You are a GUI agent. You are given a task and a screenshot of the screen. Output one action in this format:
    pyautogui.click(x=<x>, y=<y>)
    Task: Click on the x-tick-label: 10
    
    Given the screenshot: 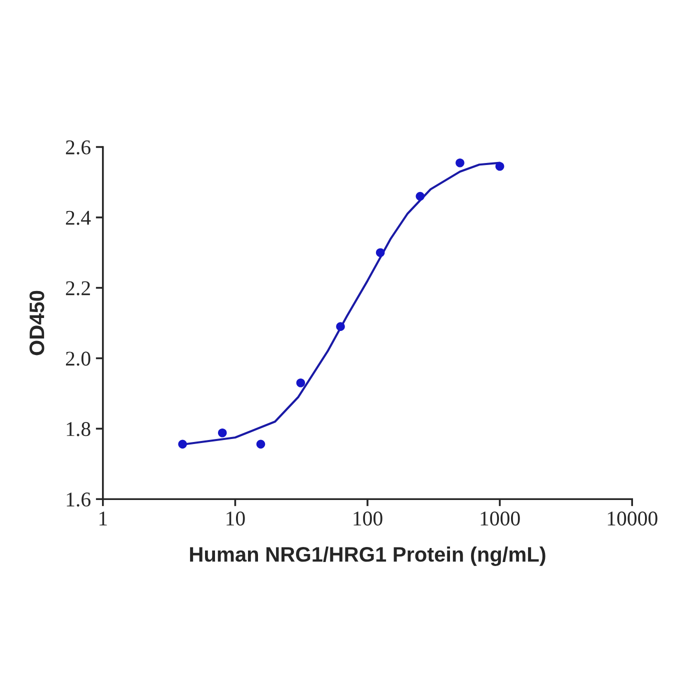 What is the action you would take?
    pyautogui.click(x=235, y=519)
    